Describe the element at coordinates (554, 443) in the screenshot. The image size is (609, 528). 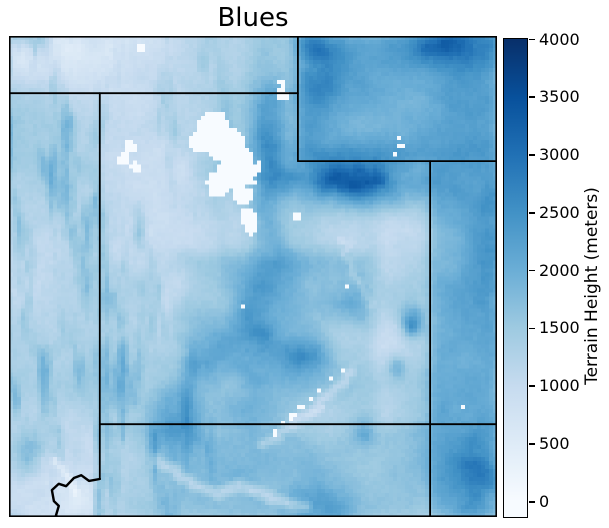
I see `colorbar-tick-label: 500` at that location.